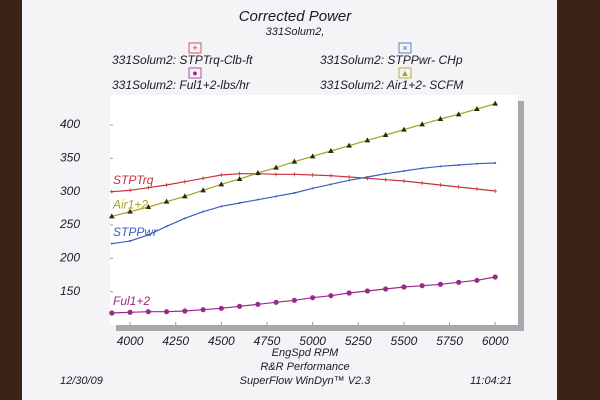 This screenshot has height=400, width=600. I want to click on x-tick-label: 4000, so click(130, 341).